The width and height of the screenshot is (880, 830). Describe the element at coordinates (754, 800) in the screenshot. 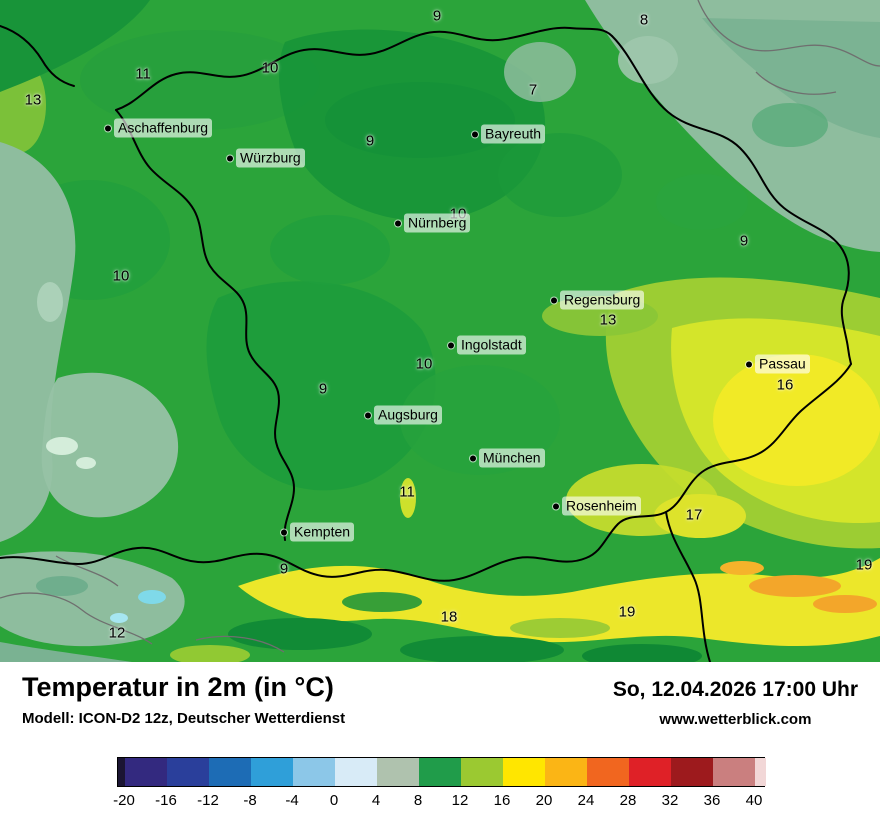

I see `legend-tick-label: 40` at that location.